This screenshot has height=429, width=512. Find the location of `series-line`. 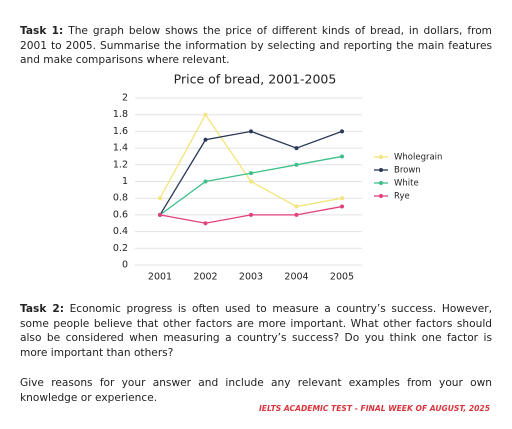

series-line is located at coordinates (251, 160).